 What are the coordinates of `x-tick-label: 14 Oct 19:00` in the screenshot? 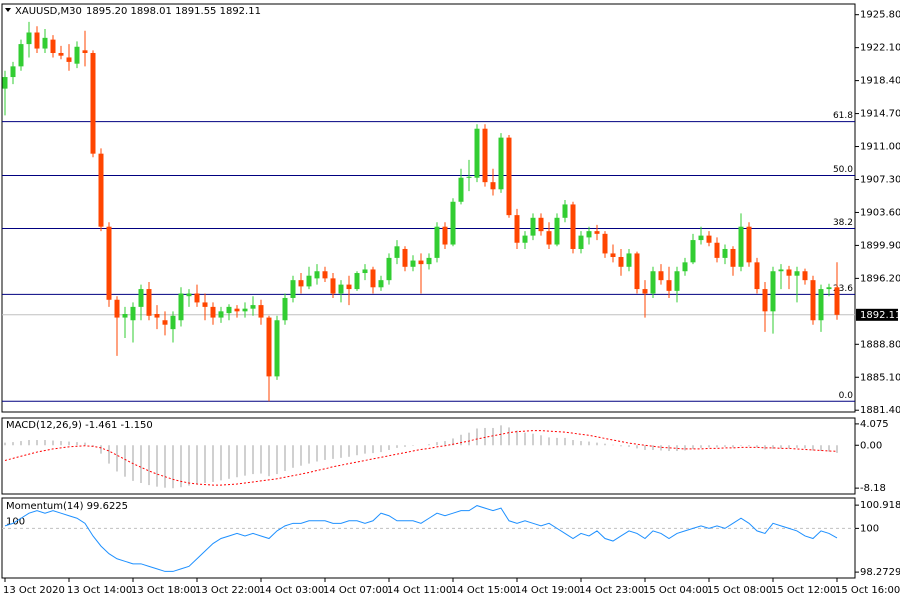 It's located at (547, 590).